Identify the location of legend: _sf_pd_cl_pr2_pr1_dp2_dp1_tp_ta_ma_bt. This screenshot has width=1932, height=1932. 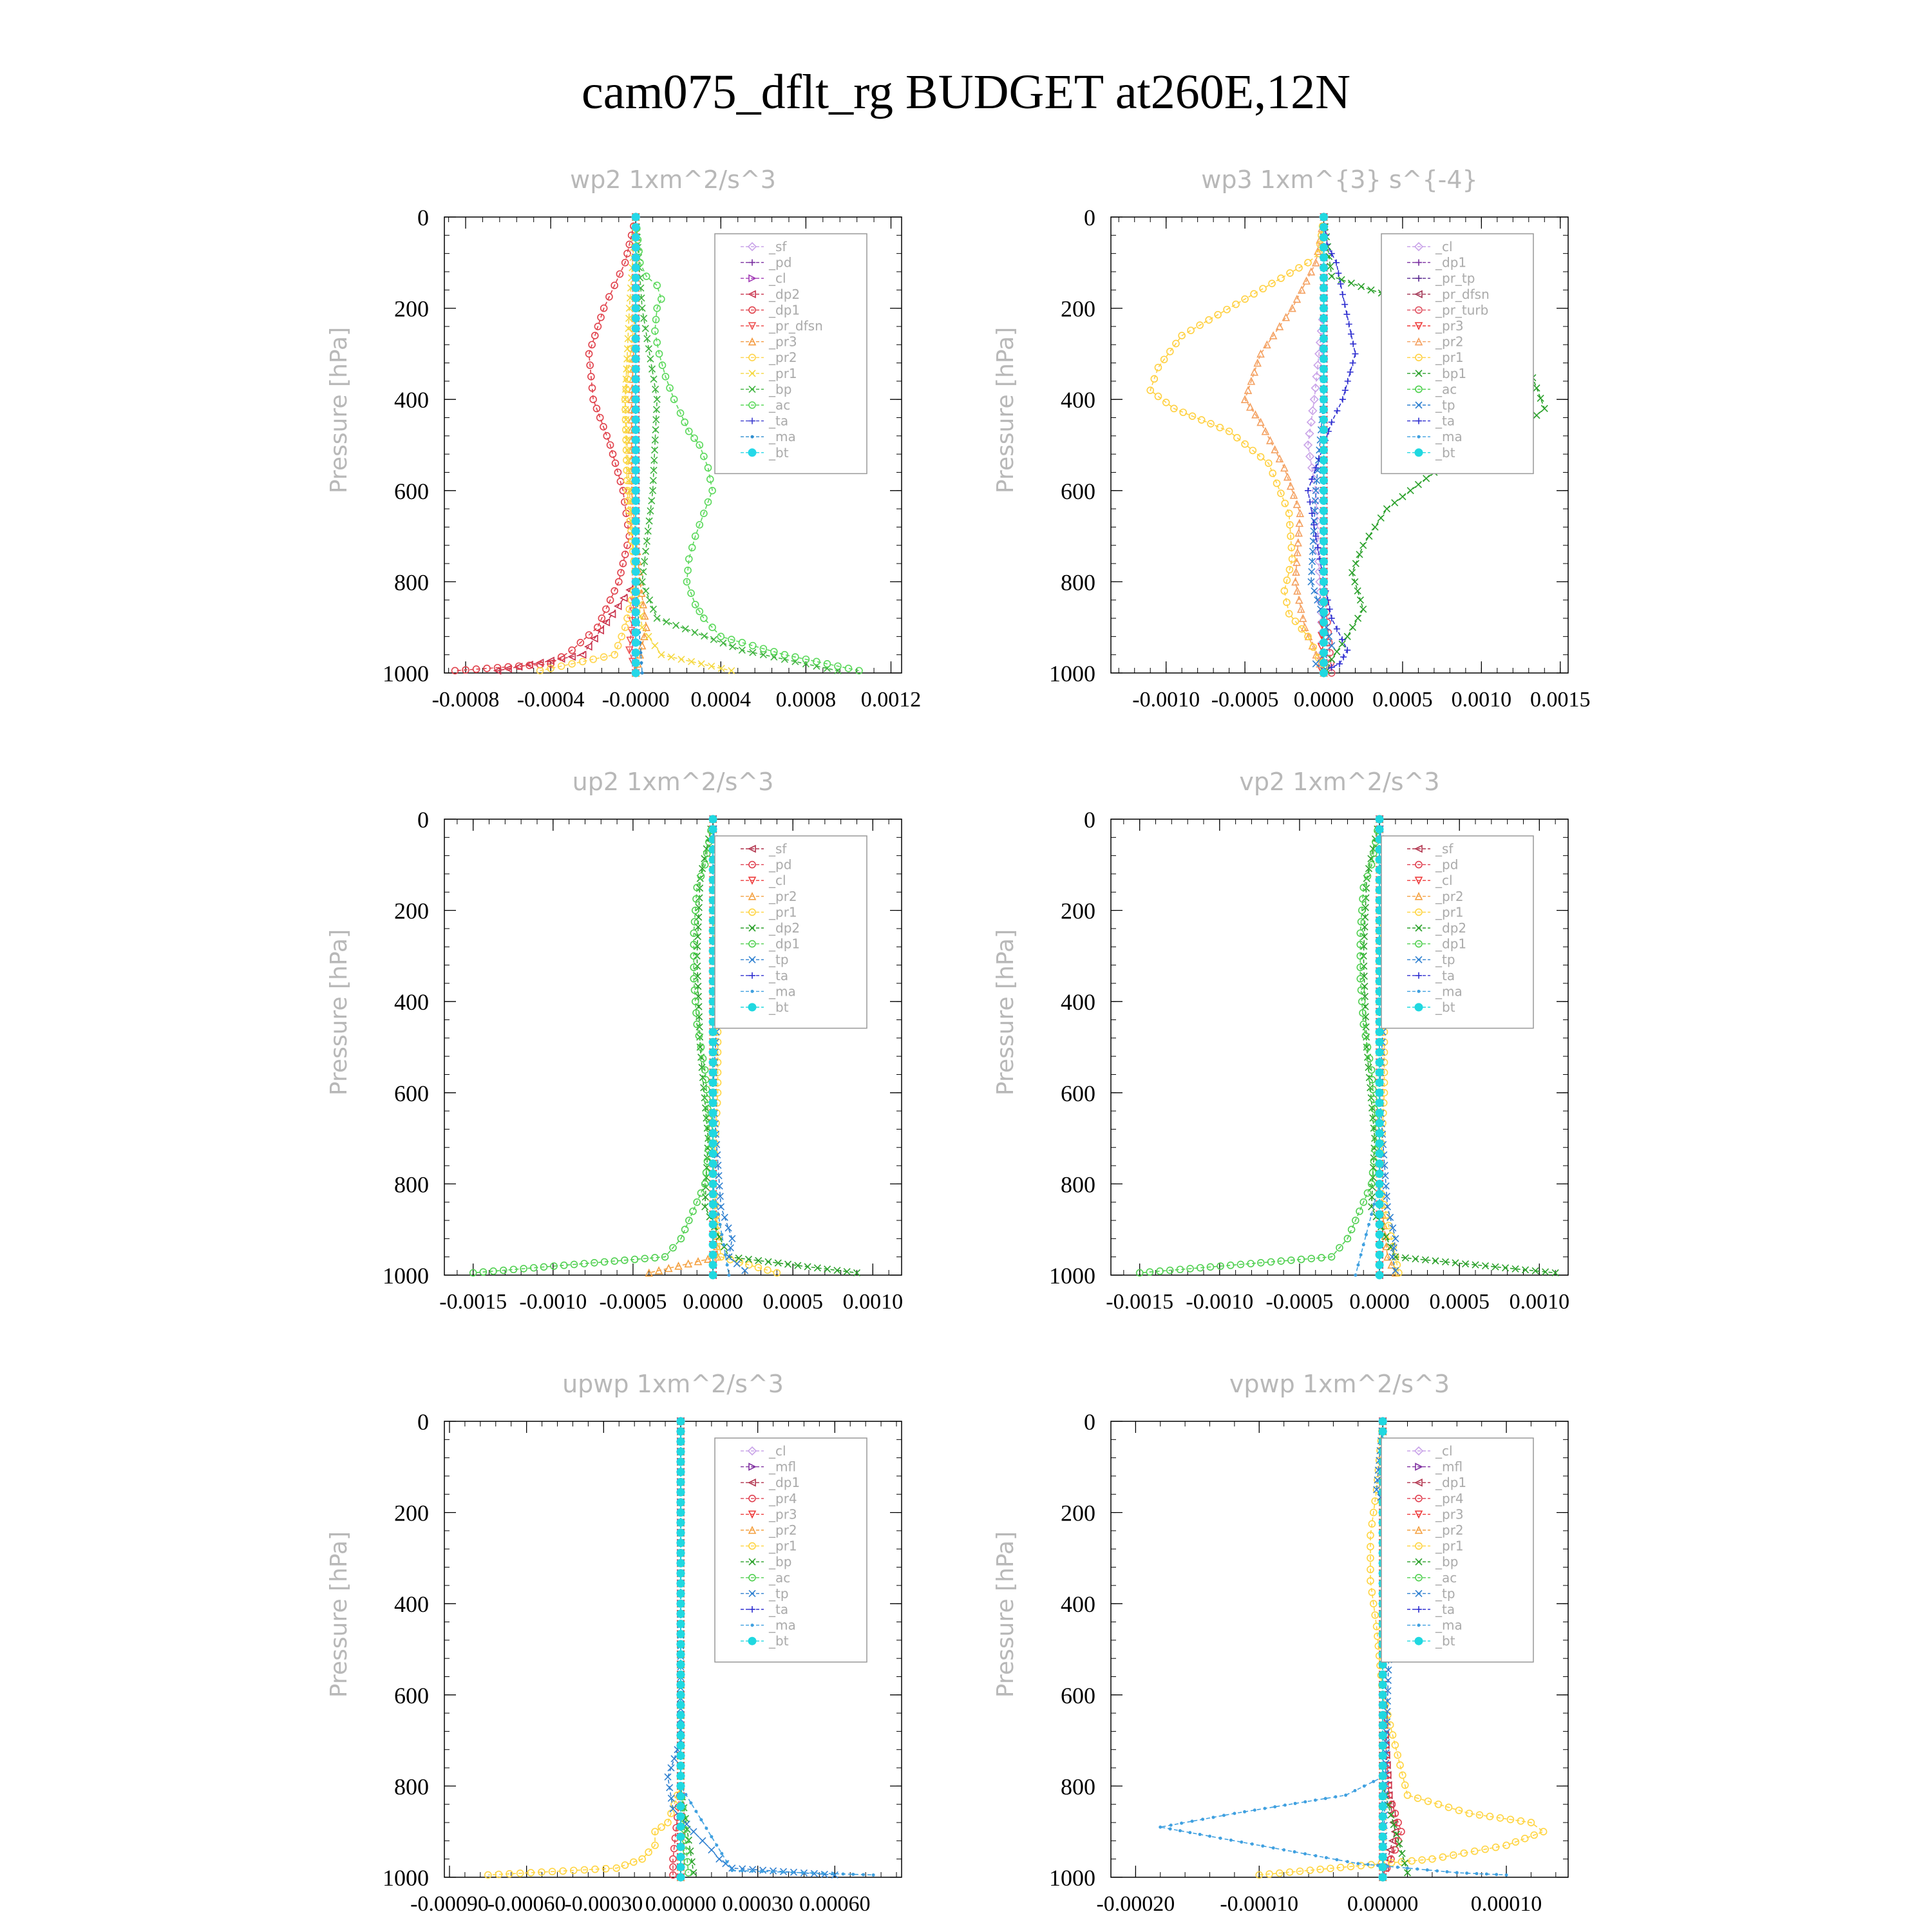
(790, 932).